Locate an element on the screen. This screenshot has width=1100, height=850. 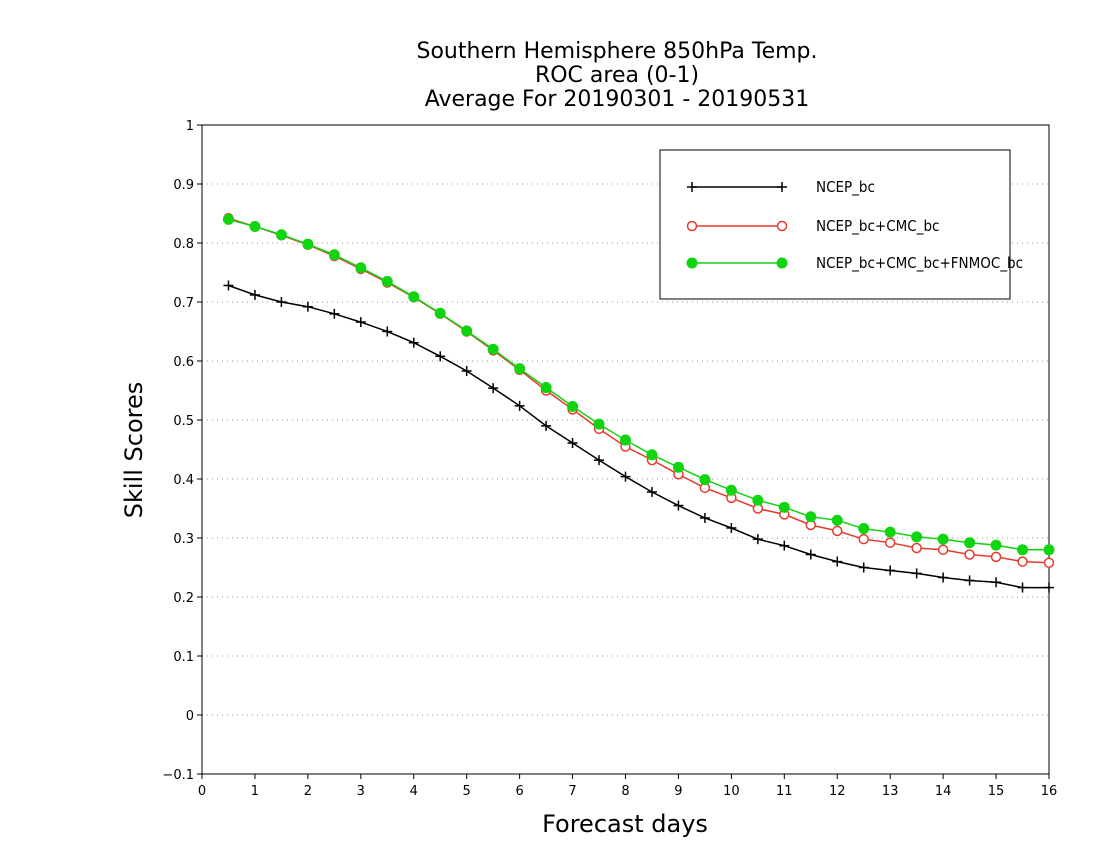
x-axis-label: Forecast days is located at coordinates (625, 824).